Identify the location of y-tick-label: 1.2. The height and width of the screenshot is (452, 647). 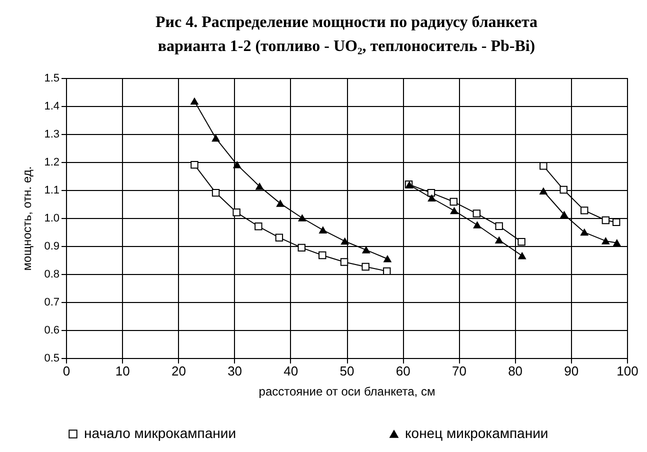
(52, 162).